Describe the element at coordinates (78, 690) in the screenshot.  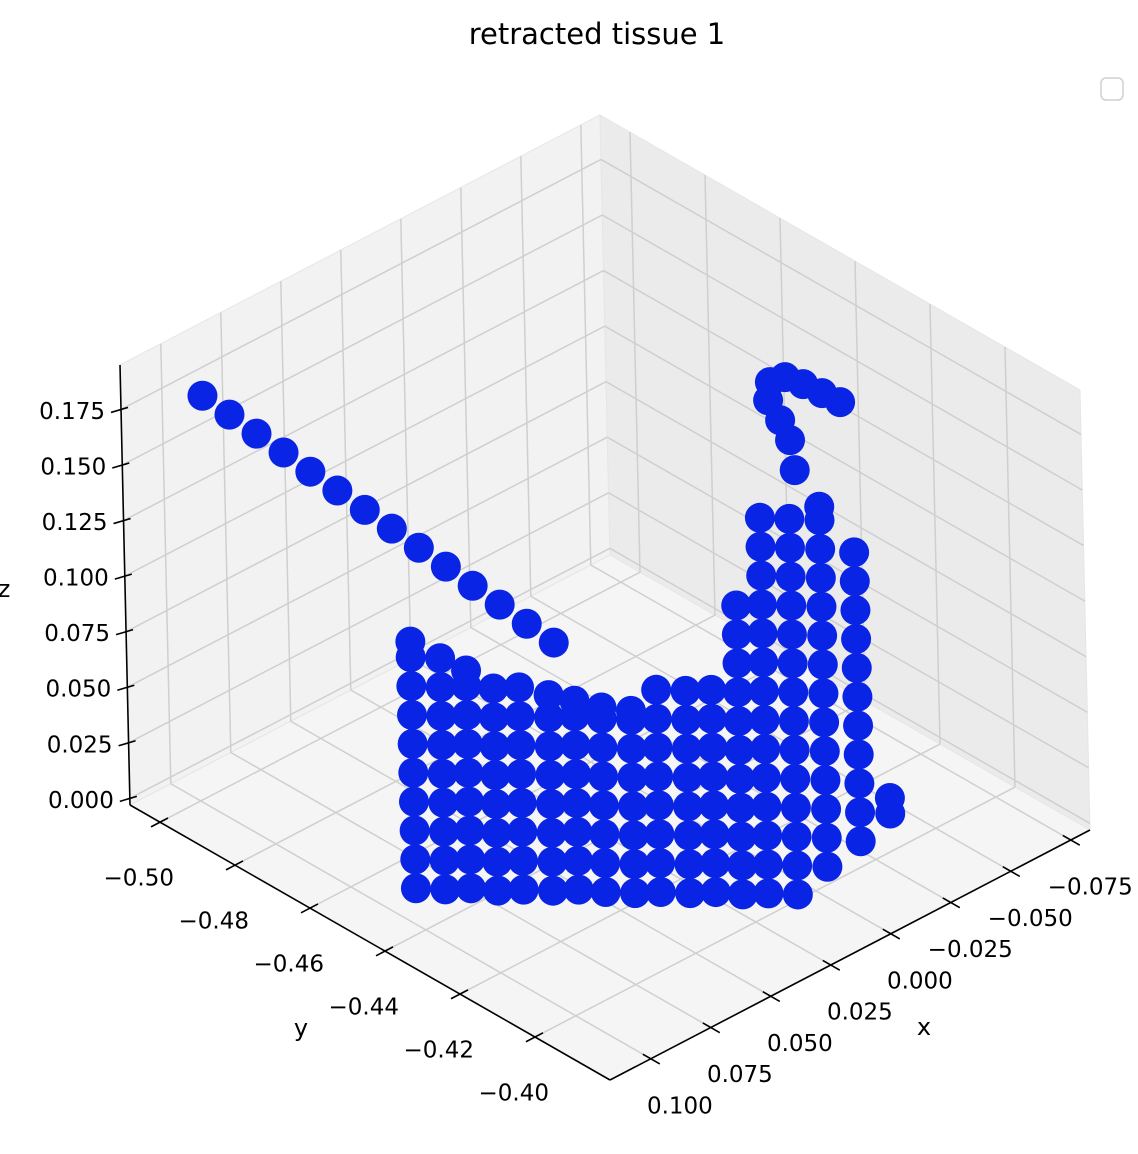
I see `z-tick-label: 0.050` at that location.